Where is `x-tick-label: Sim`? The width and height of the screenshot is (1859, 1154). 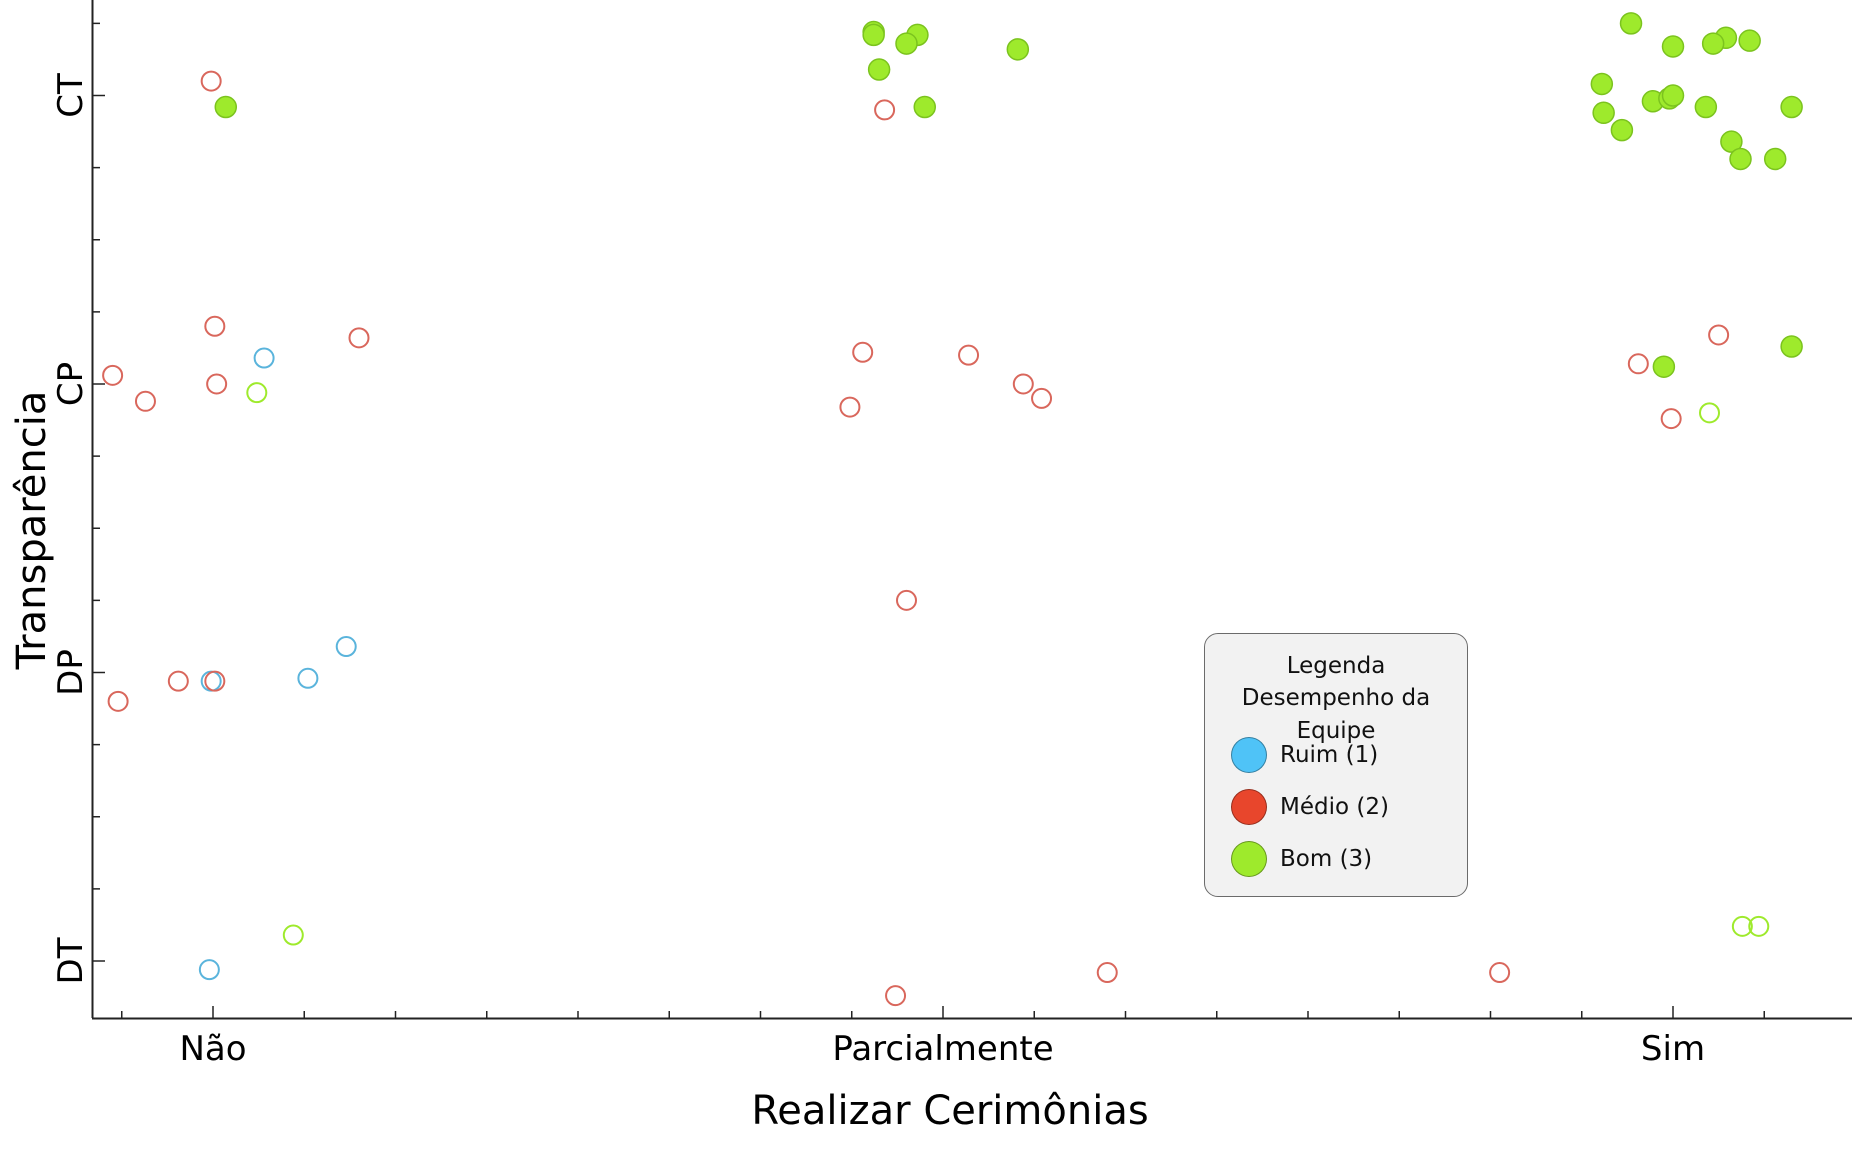
x-tick-label: Sim is located at coordinates (1673, 1049).